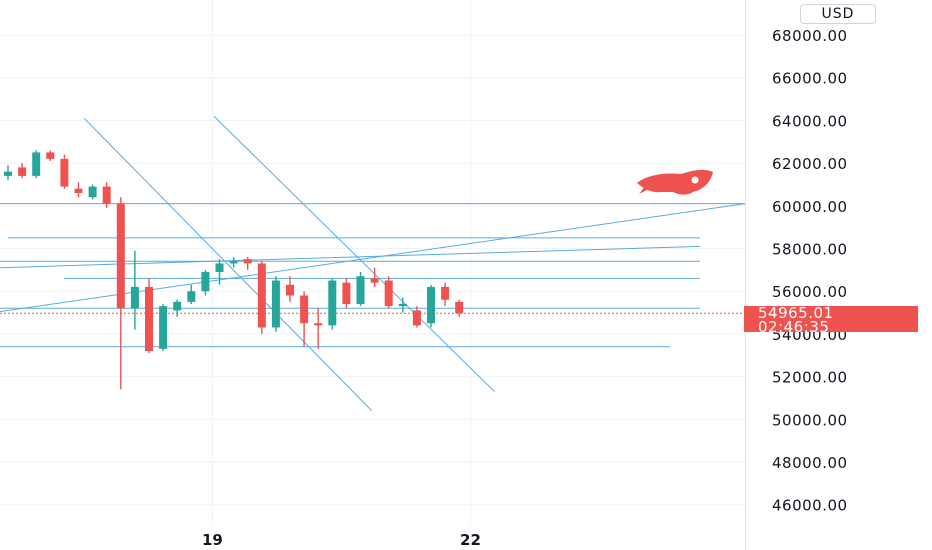  I want to click on price-tick-label: 66000.00, so click(810, 79).